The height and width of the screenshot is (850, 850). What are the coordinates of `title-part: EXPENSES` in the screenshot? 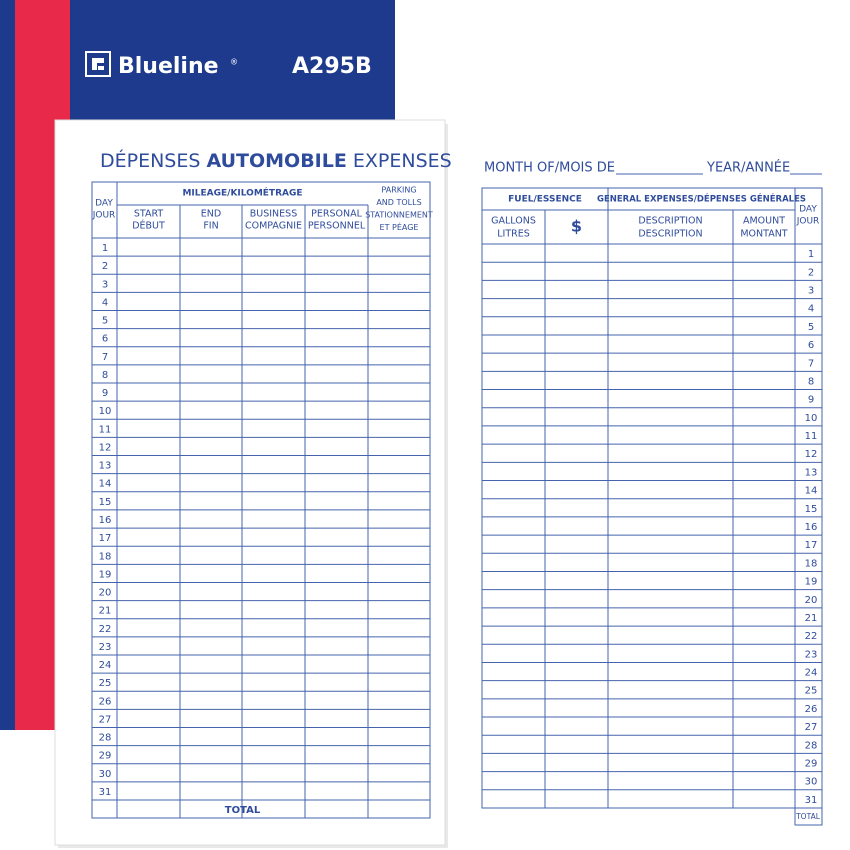 It's located at (402, 161).